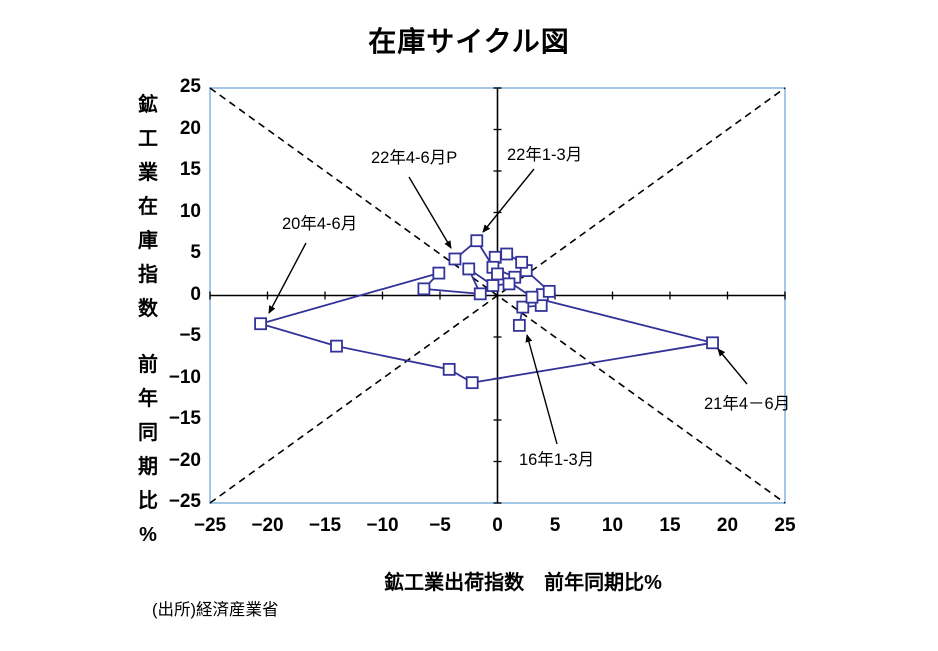 Image resolution: width=938 pixels, height=651 pixels. Describe the element at coordinates (320, 224) in the screenshot. I see `annotation-label-20年4-6月: 20年4-6月` at that location.